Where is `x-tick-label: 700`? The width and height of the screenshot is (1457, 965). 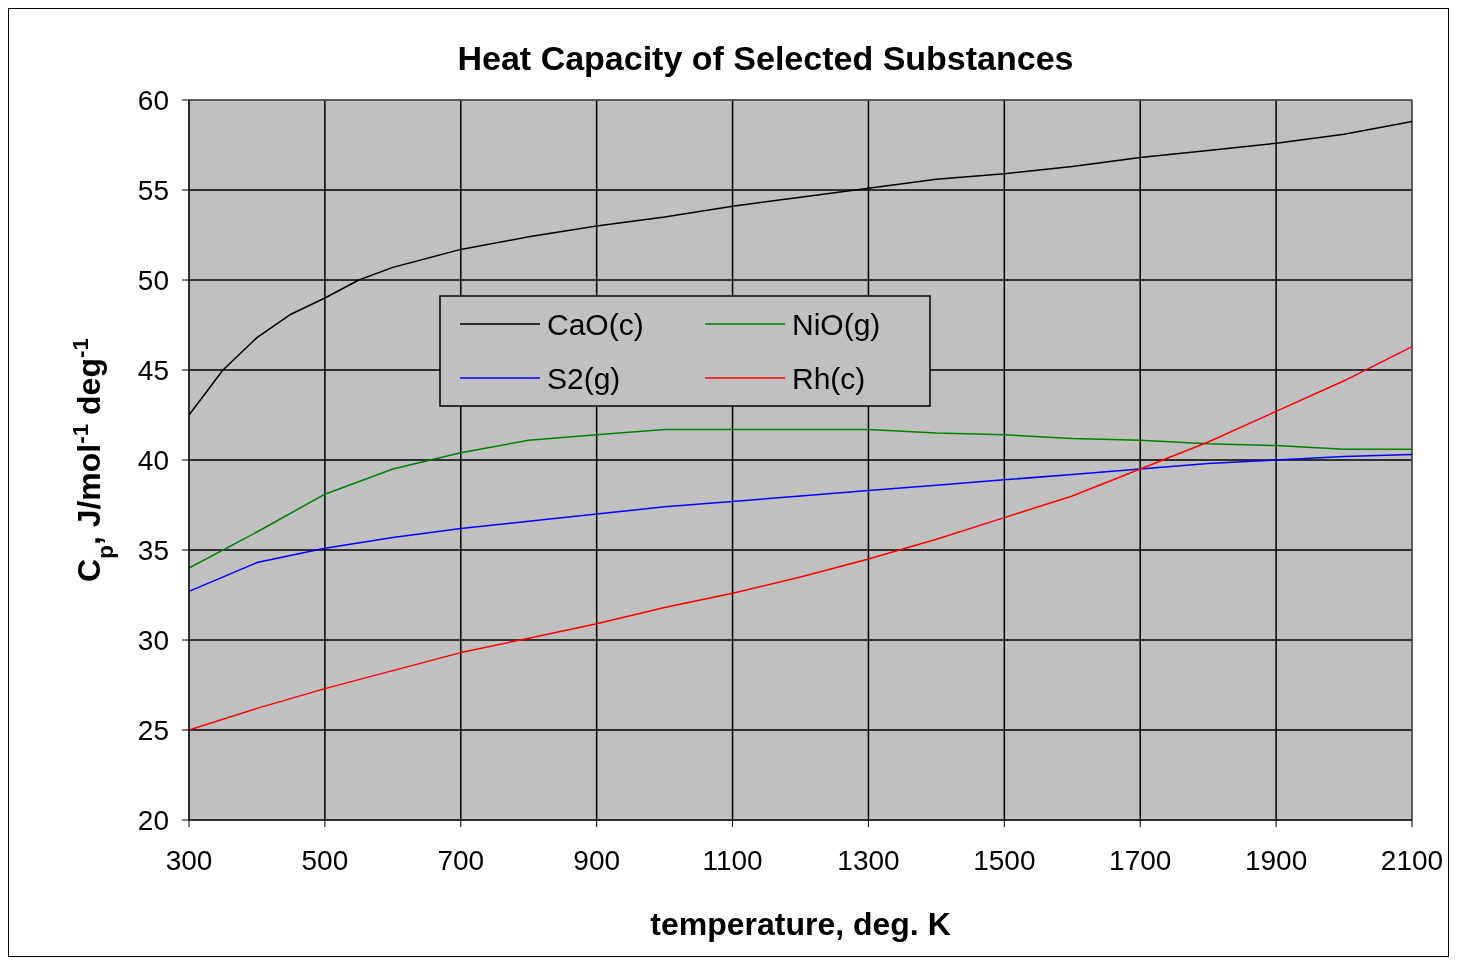 x-tick-label: 700 is located at coordinates (461, 860).